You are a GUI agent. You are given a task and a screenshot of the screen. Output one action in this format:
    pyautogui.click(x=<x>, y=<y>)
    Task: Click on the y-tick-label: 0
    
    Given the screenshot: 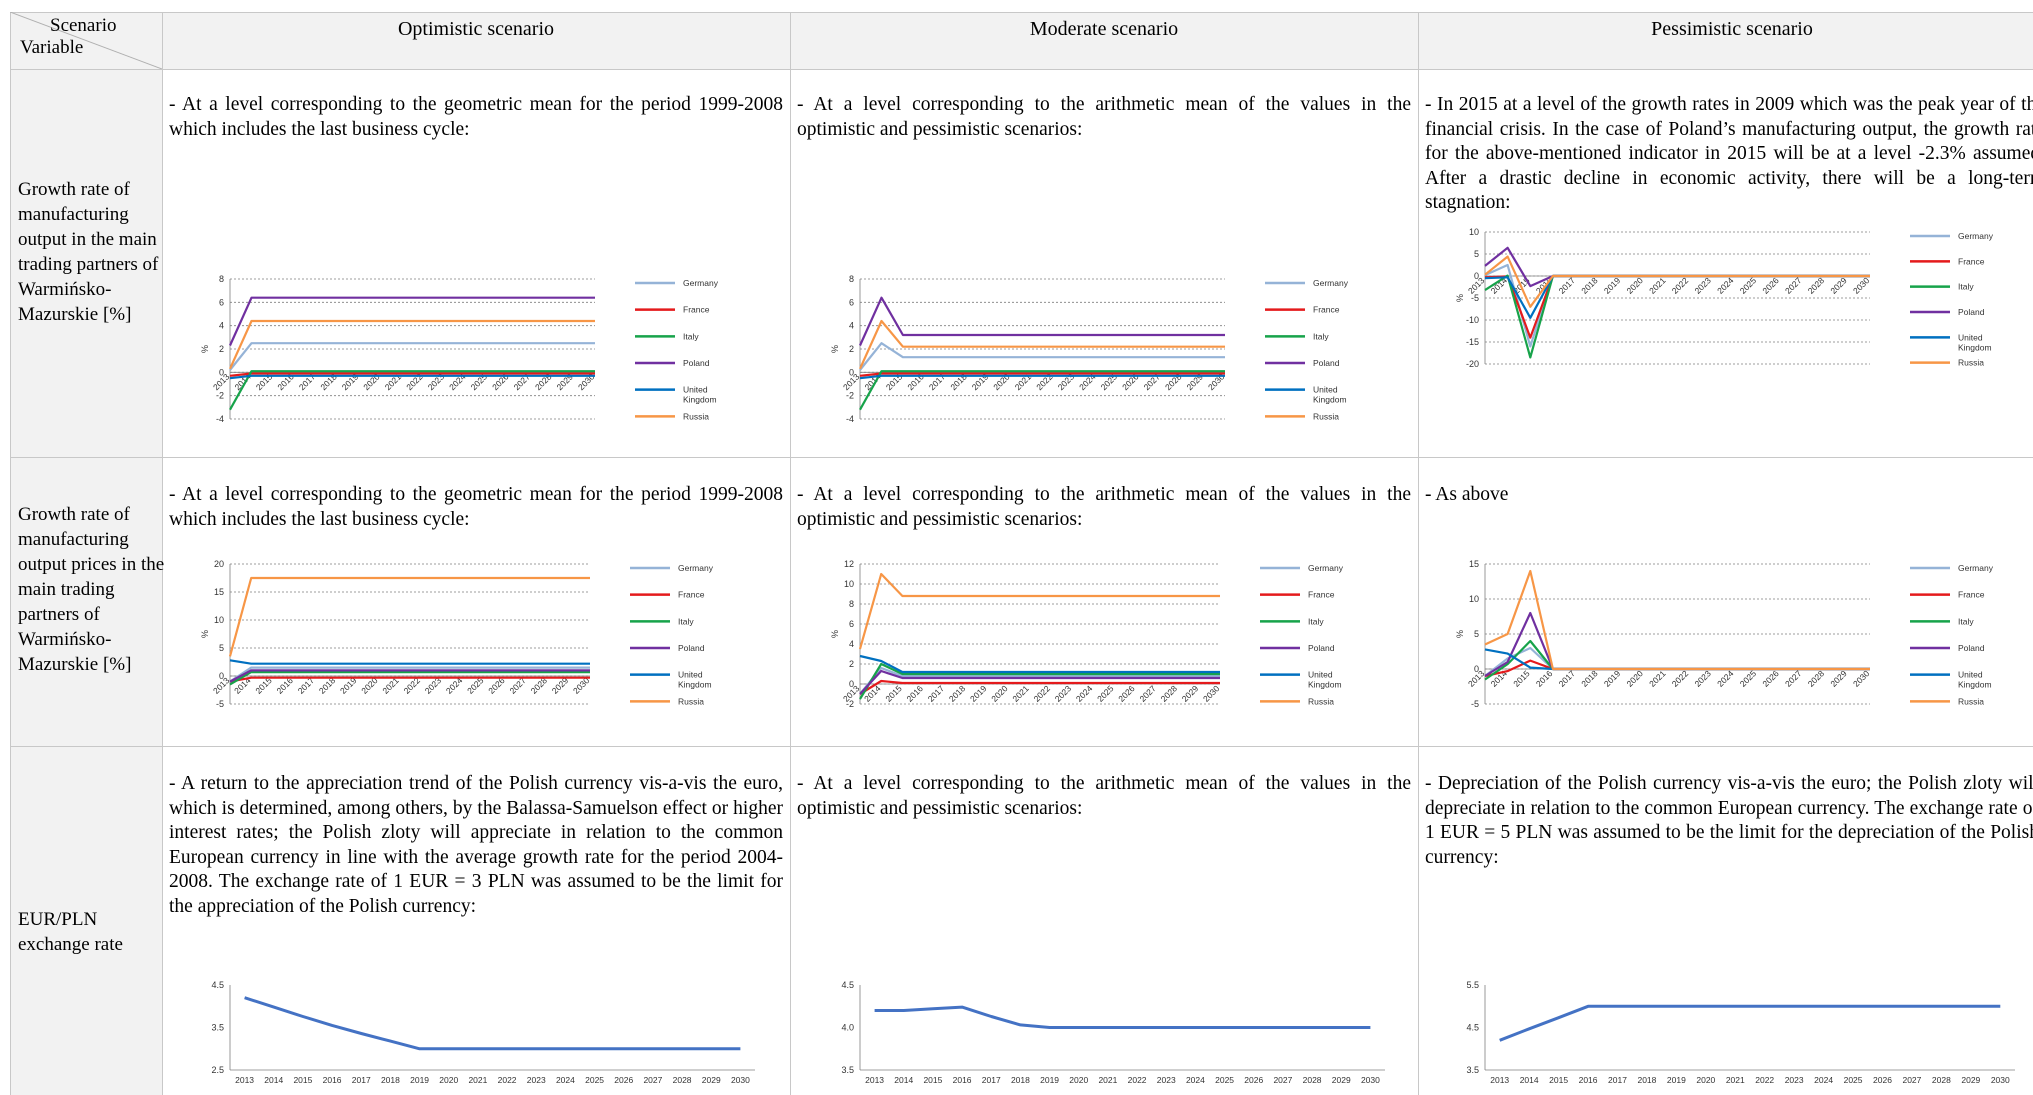 What is the action you would take?
    pyautogui.click(x=1476, y=276)
    